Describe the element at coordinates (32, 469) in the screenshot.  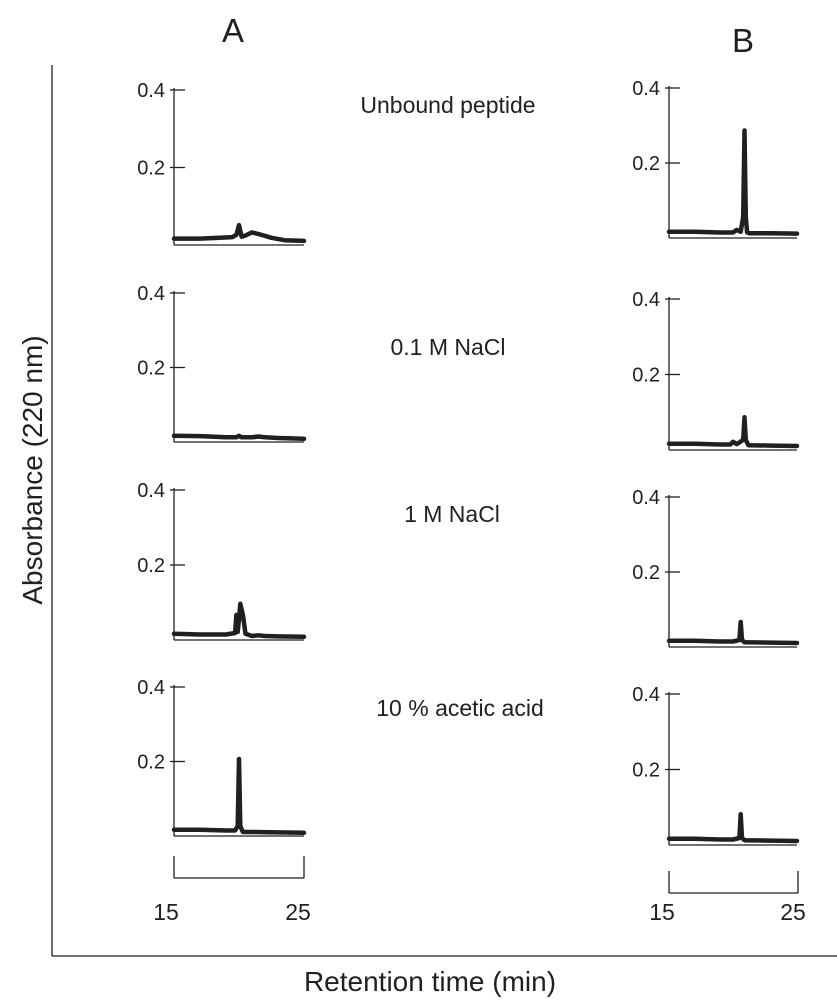
I see `y-axis-title: Absorbance (220 nm)` at that location.